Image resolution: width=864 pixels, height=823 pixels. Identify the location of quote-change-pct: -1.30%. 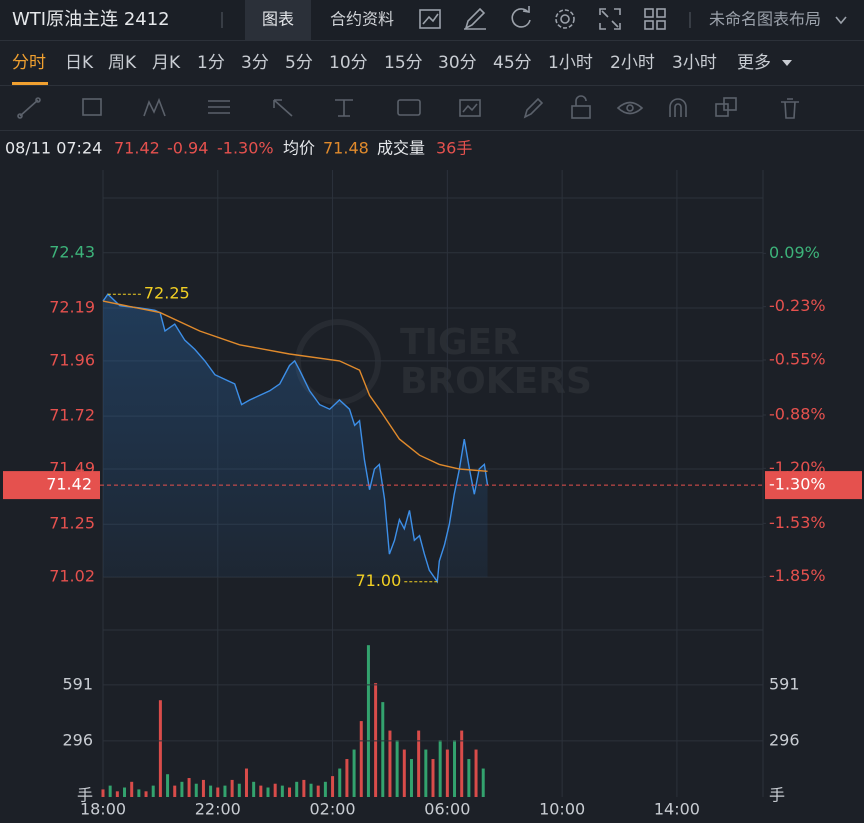
(245, 148).